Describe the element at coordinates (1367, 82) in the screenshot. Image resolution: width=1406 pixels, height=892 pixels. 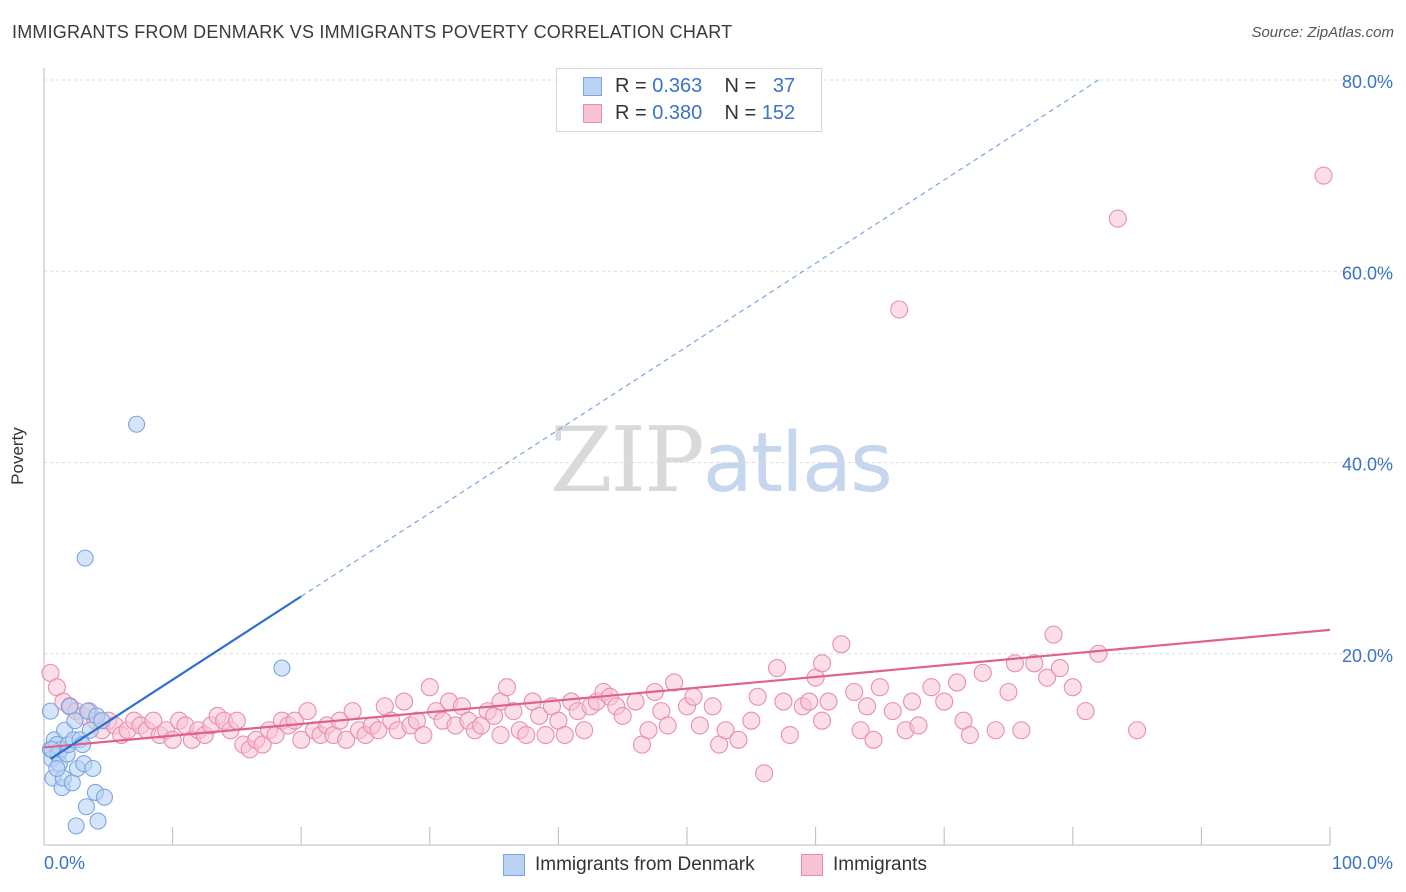
I see `y-tick-label: 80.0%` at that location.